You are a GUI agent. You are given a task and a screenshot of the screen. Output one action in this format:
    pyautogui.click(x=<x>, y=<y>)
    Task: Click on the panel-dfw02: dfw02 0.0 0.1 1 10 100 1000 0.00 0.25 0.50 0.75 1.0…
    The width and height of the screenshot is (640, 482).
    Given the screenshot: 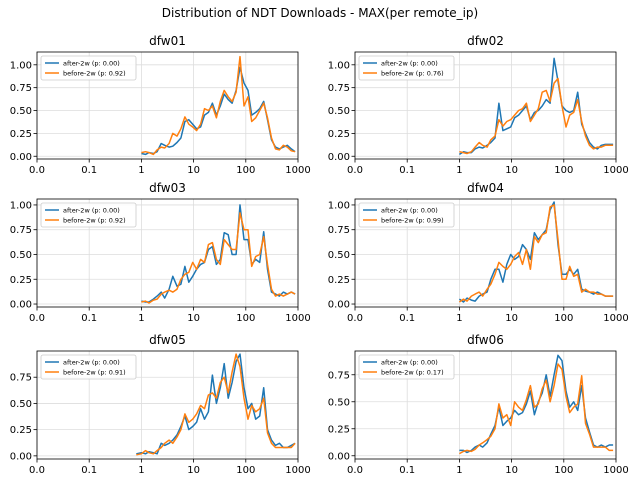 What is the action you would take?
    pyautogui.click(x=478, y=105)
    